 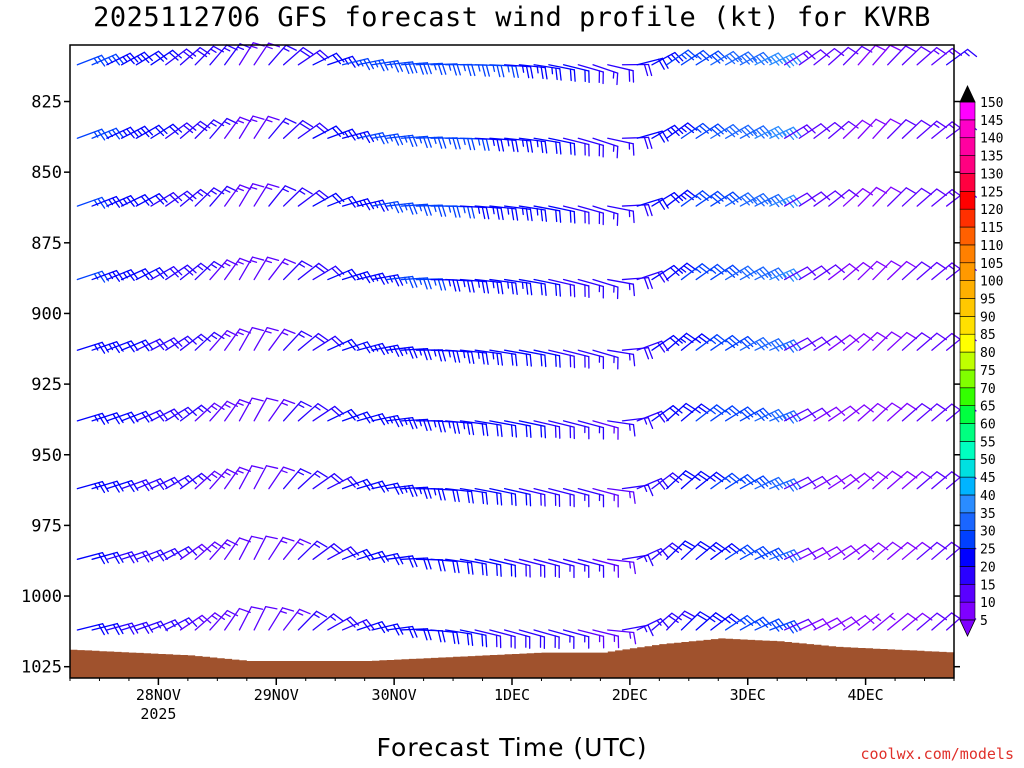 What do you see at coordinates (512, 658) in the screenshot?
I see `terrain-fill` at bounding box center [512, 658].